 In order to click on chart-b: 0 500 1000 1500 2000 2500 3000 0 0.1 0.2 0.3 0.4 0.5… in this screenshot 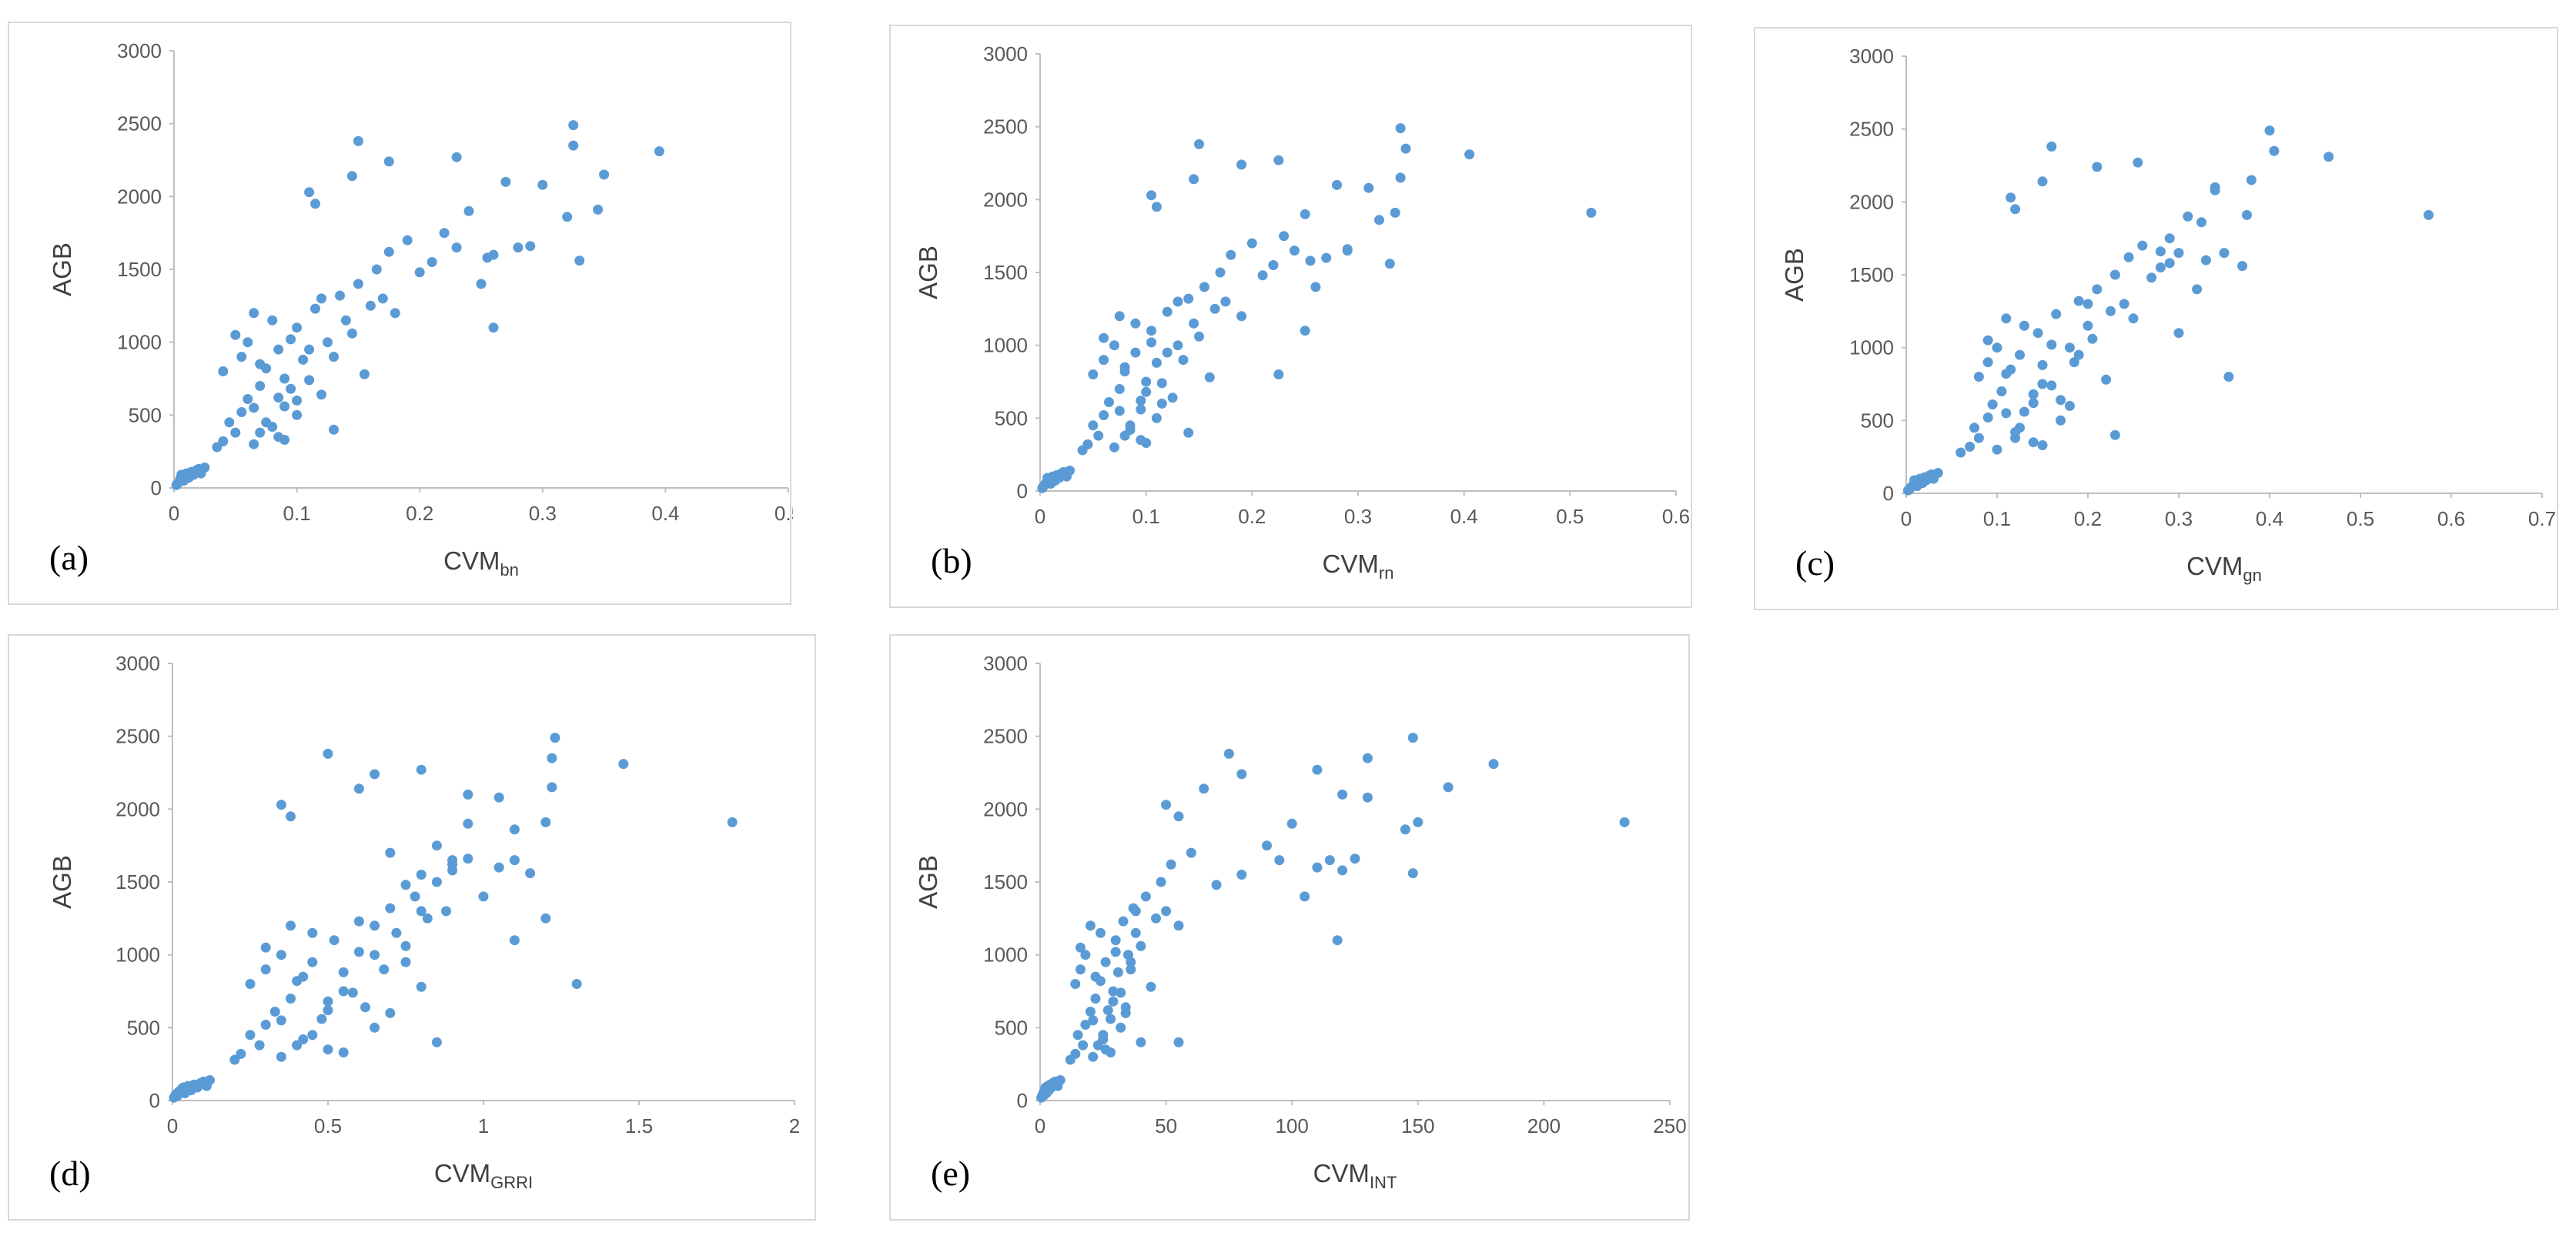, I will do `click(1302, 312)`.